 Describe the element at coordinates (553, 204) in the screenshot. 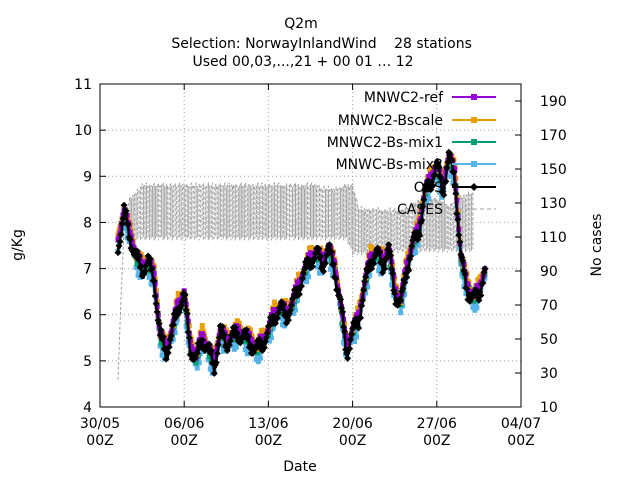

I see `y2-tick-label: 130` at that location.